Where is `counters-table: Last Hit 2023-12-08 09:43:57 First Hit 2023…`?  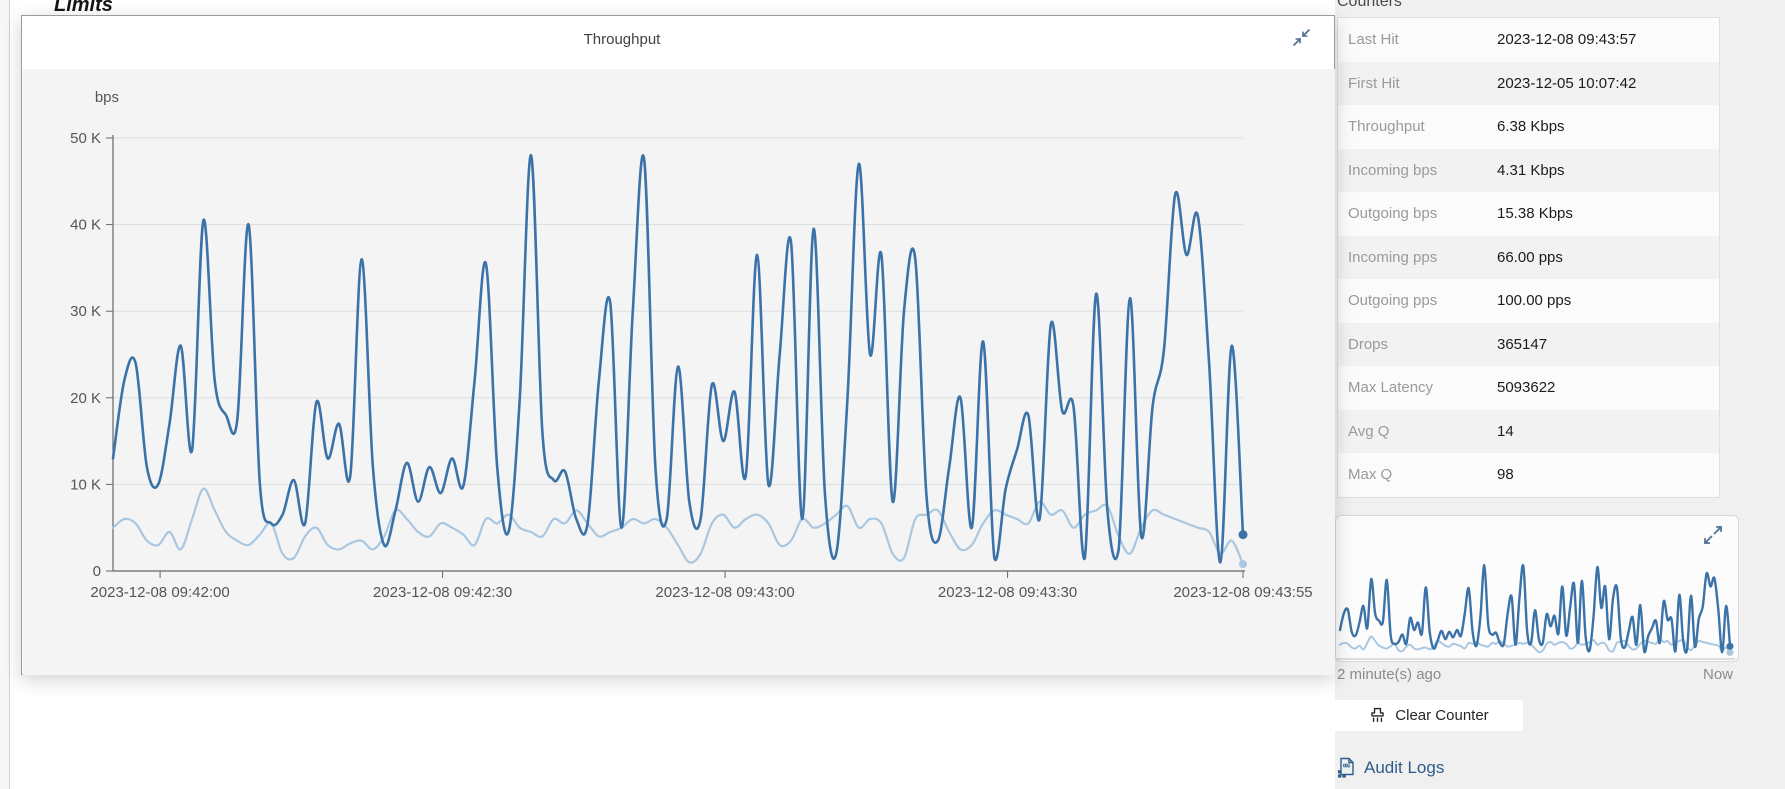
counters-table: Last Hit 2023-12-08 09:43:57 First Hit 2023… is located at coordinates (1528, 257).